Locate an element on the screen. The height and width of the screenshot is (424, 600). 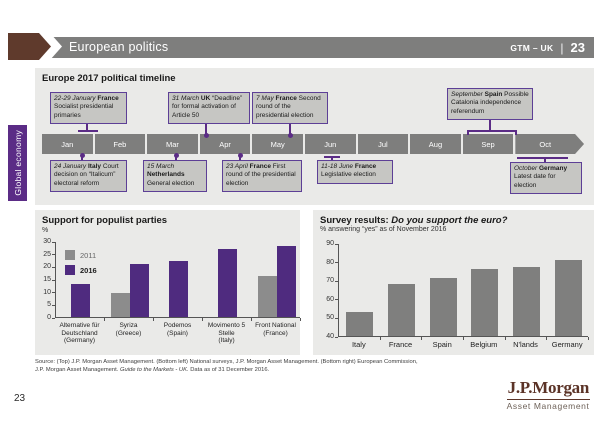
x-category-label: Italy is located at coordinates (358, 344).